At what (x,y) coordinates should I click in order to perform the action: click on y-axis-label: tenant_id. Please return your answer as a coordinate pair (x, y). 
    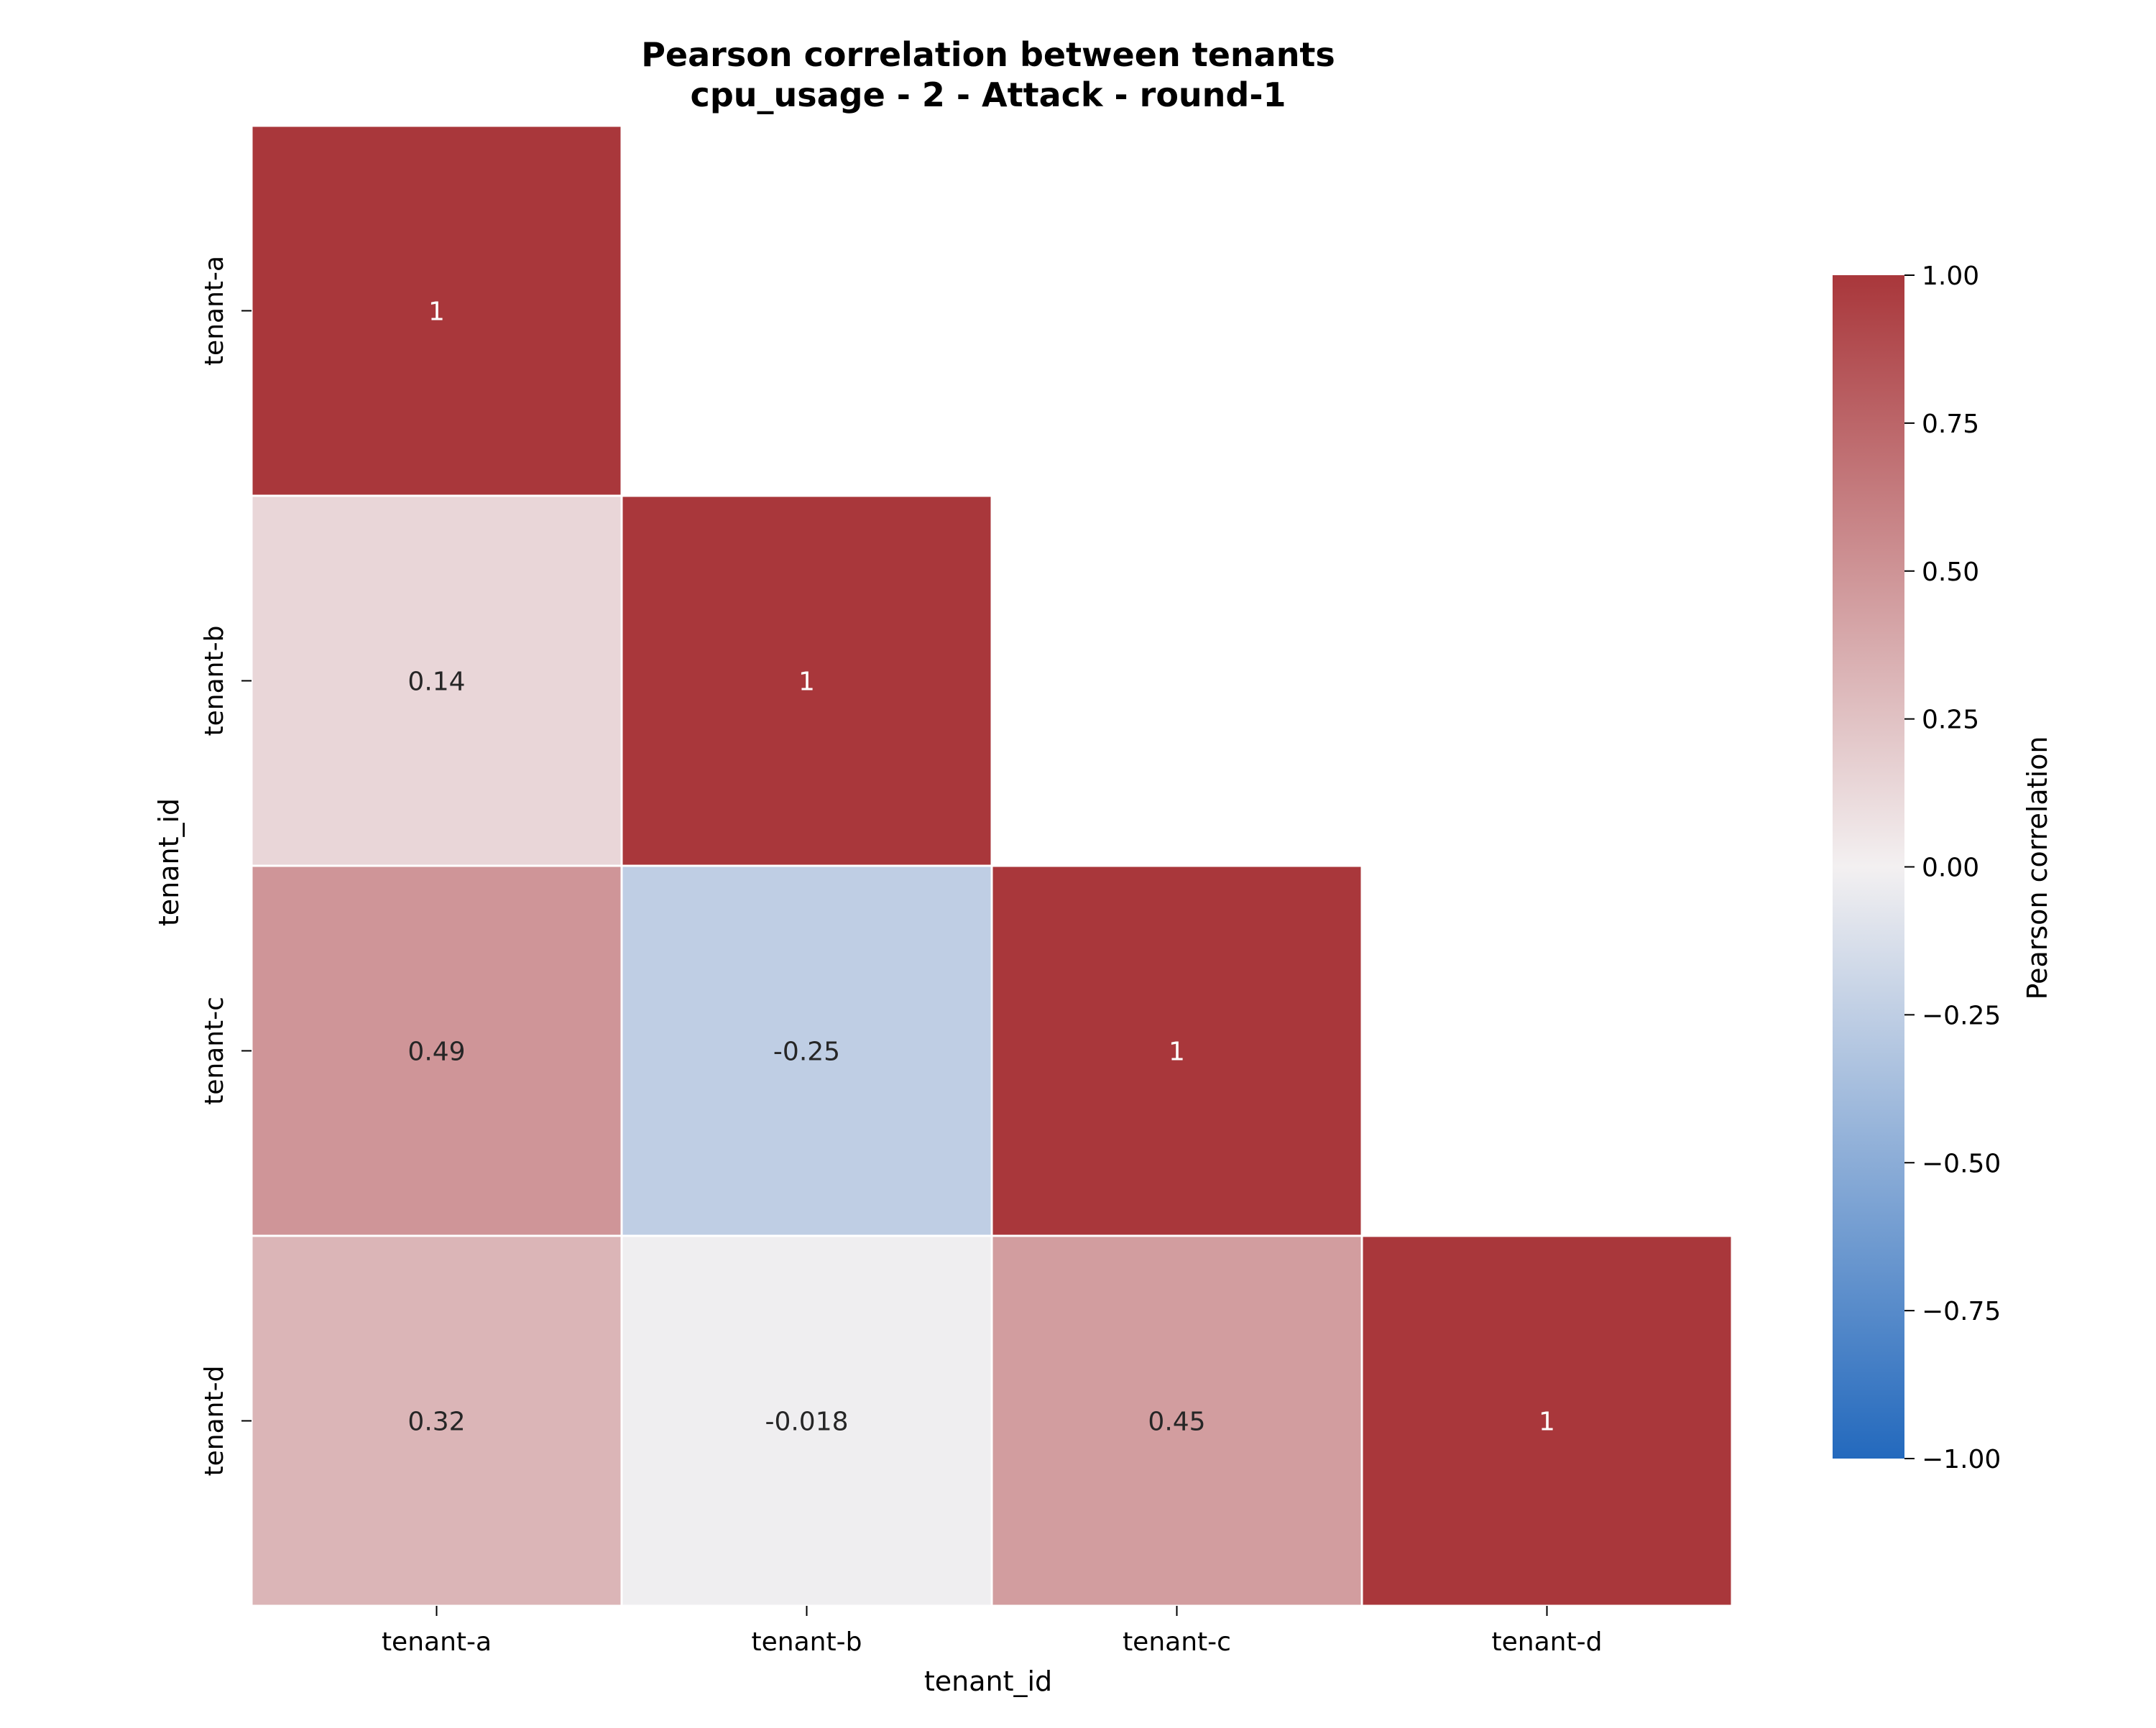
    Looking at the image, I should click on (169, 862).